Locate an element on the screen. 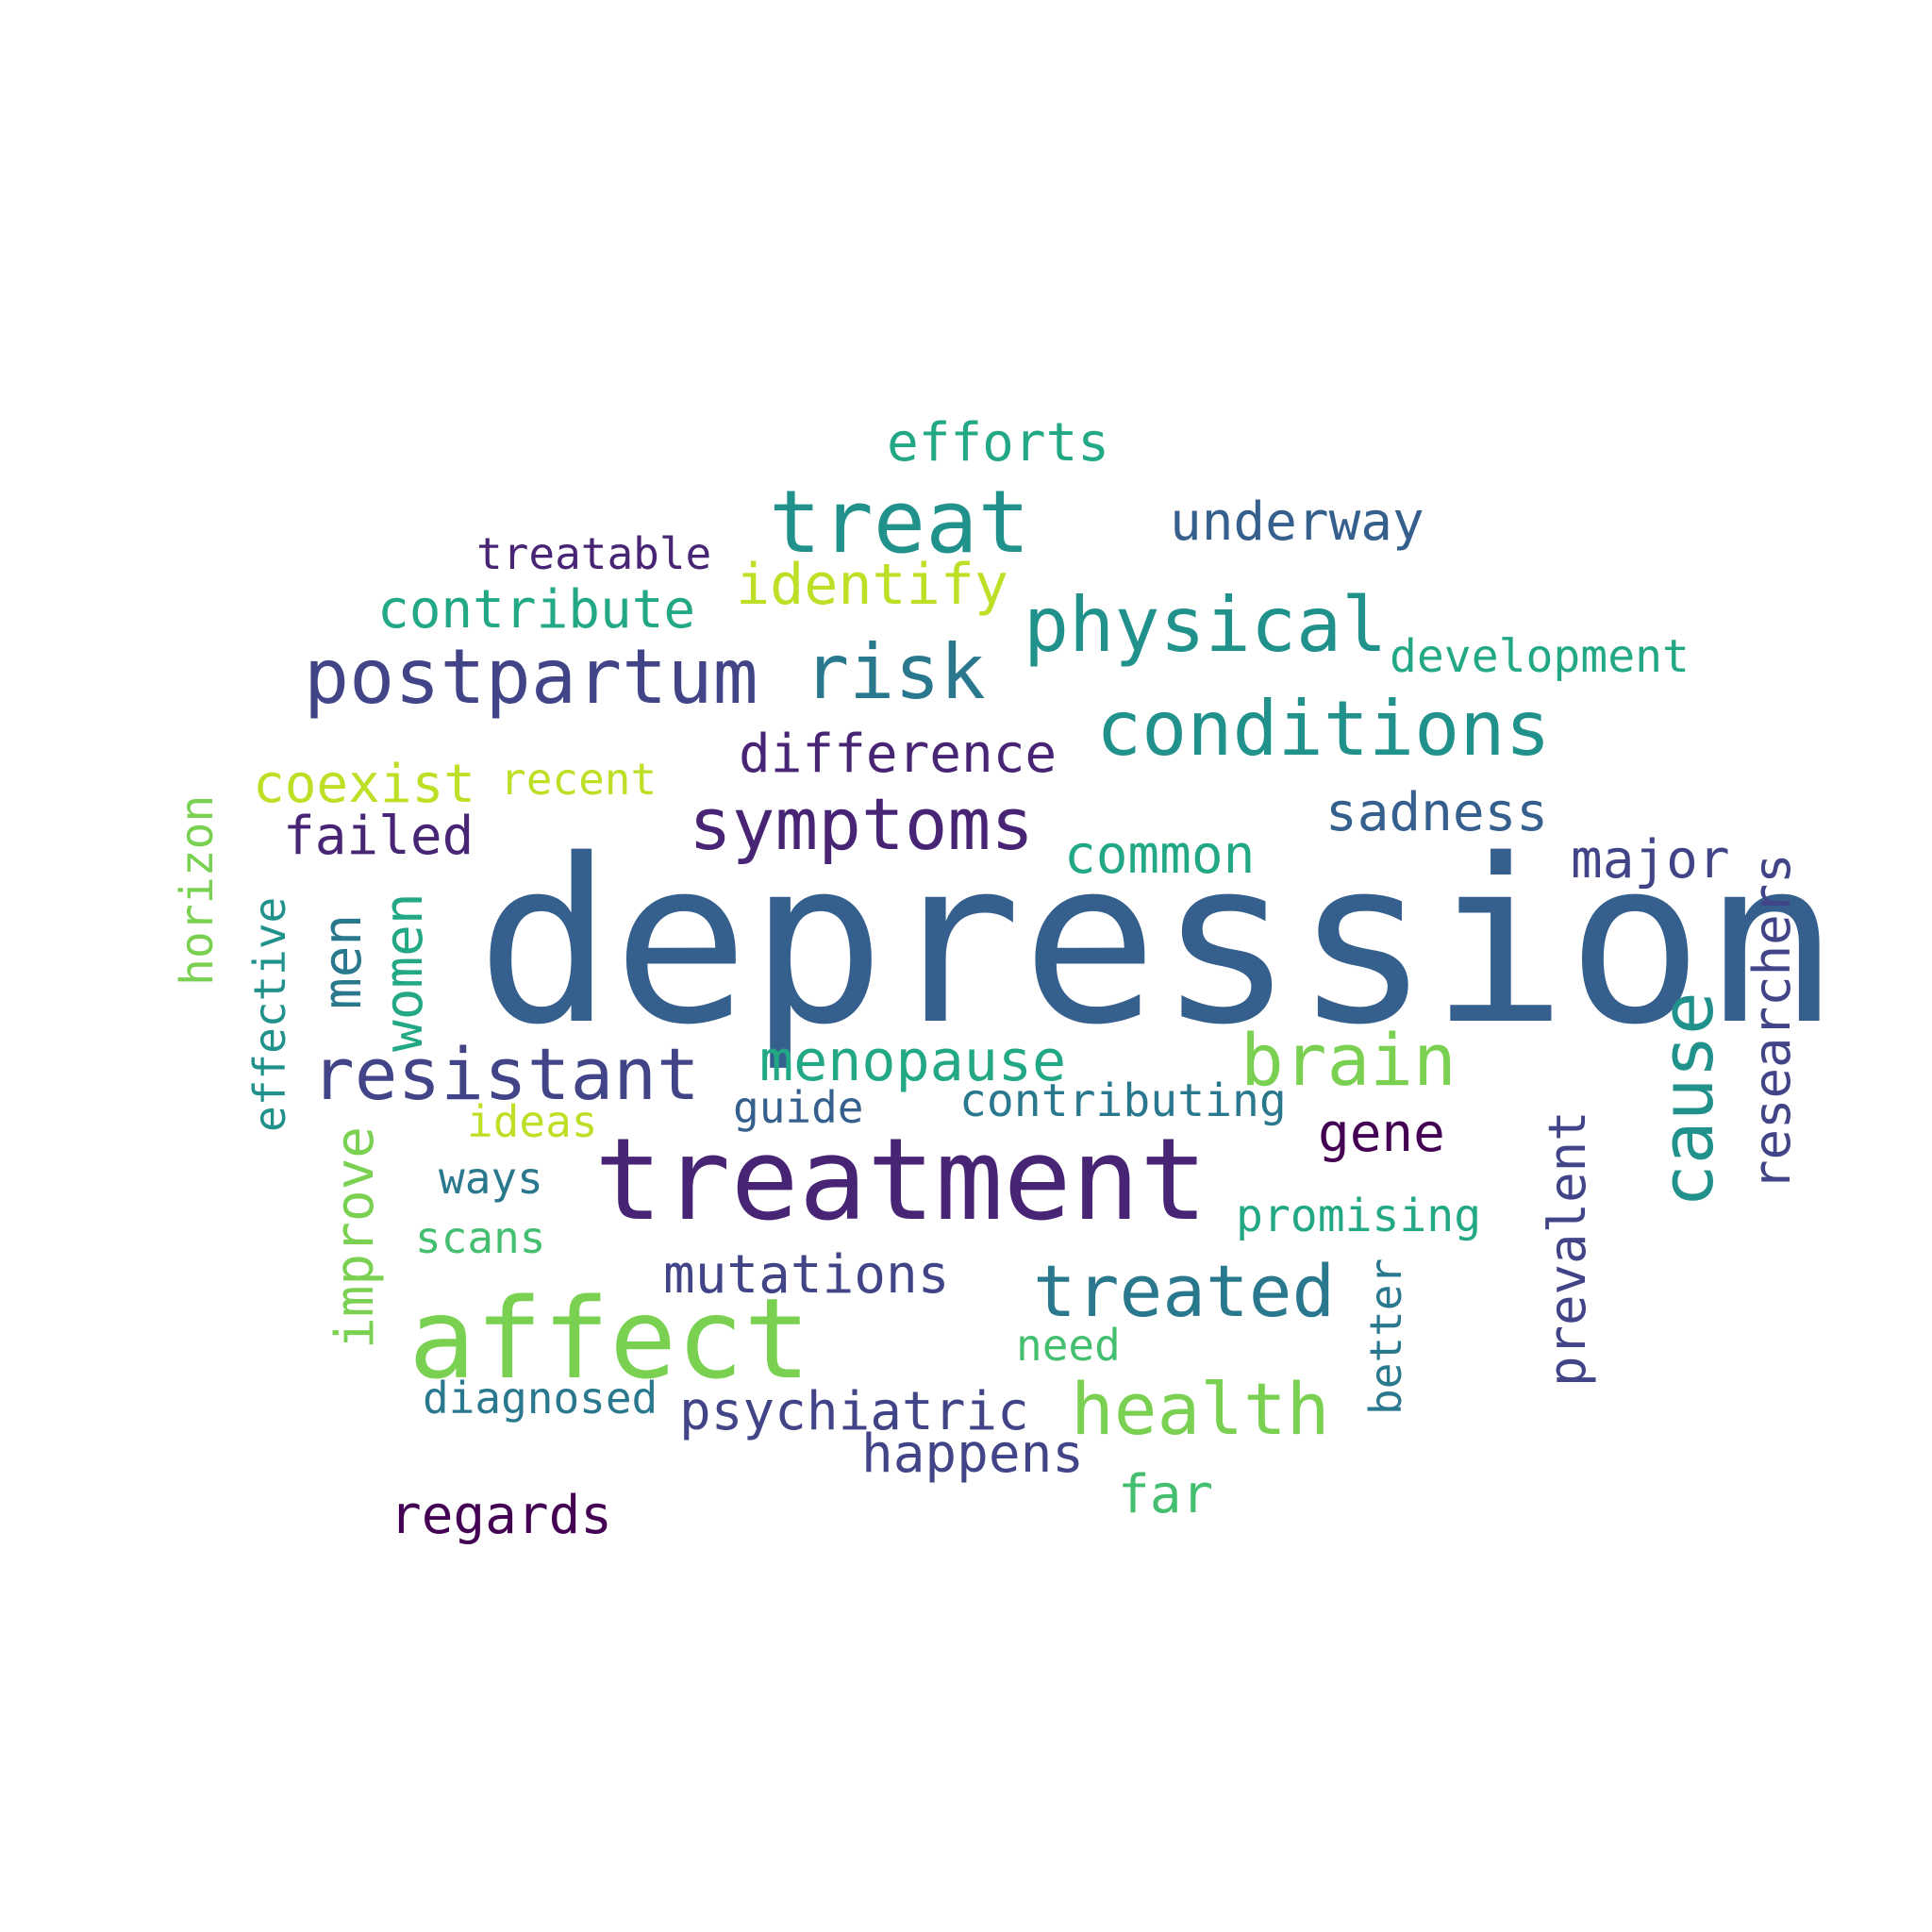 The image size is (1932, 1932). word-ways: ways is located at coordinates (491, 1179).